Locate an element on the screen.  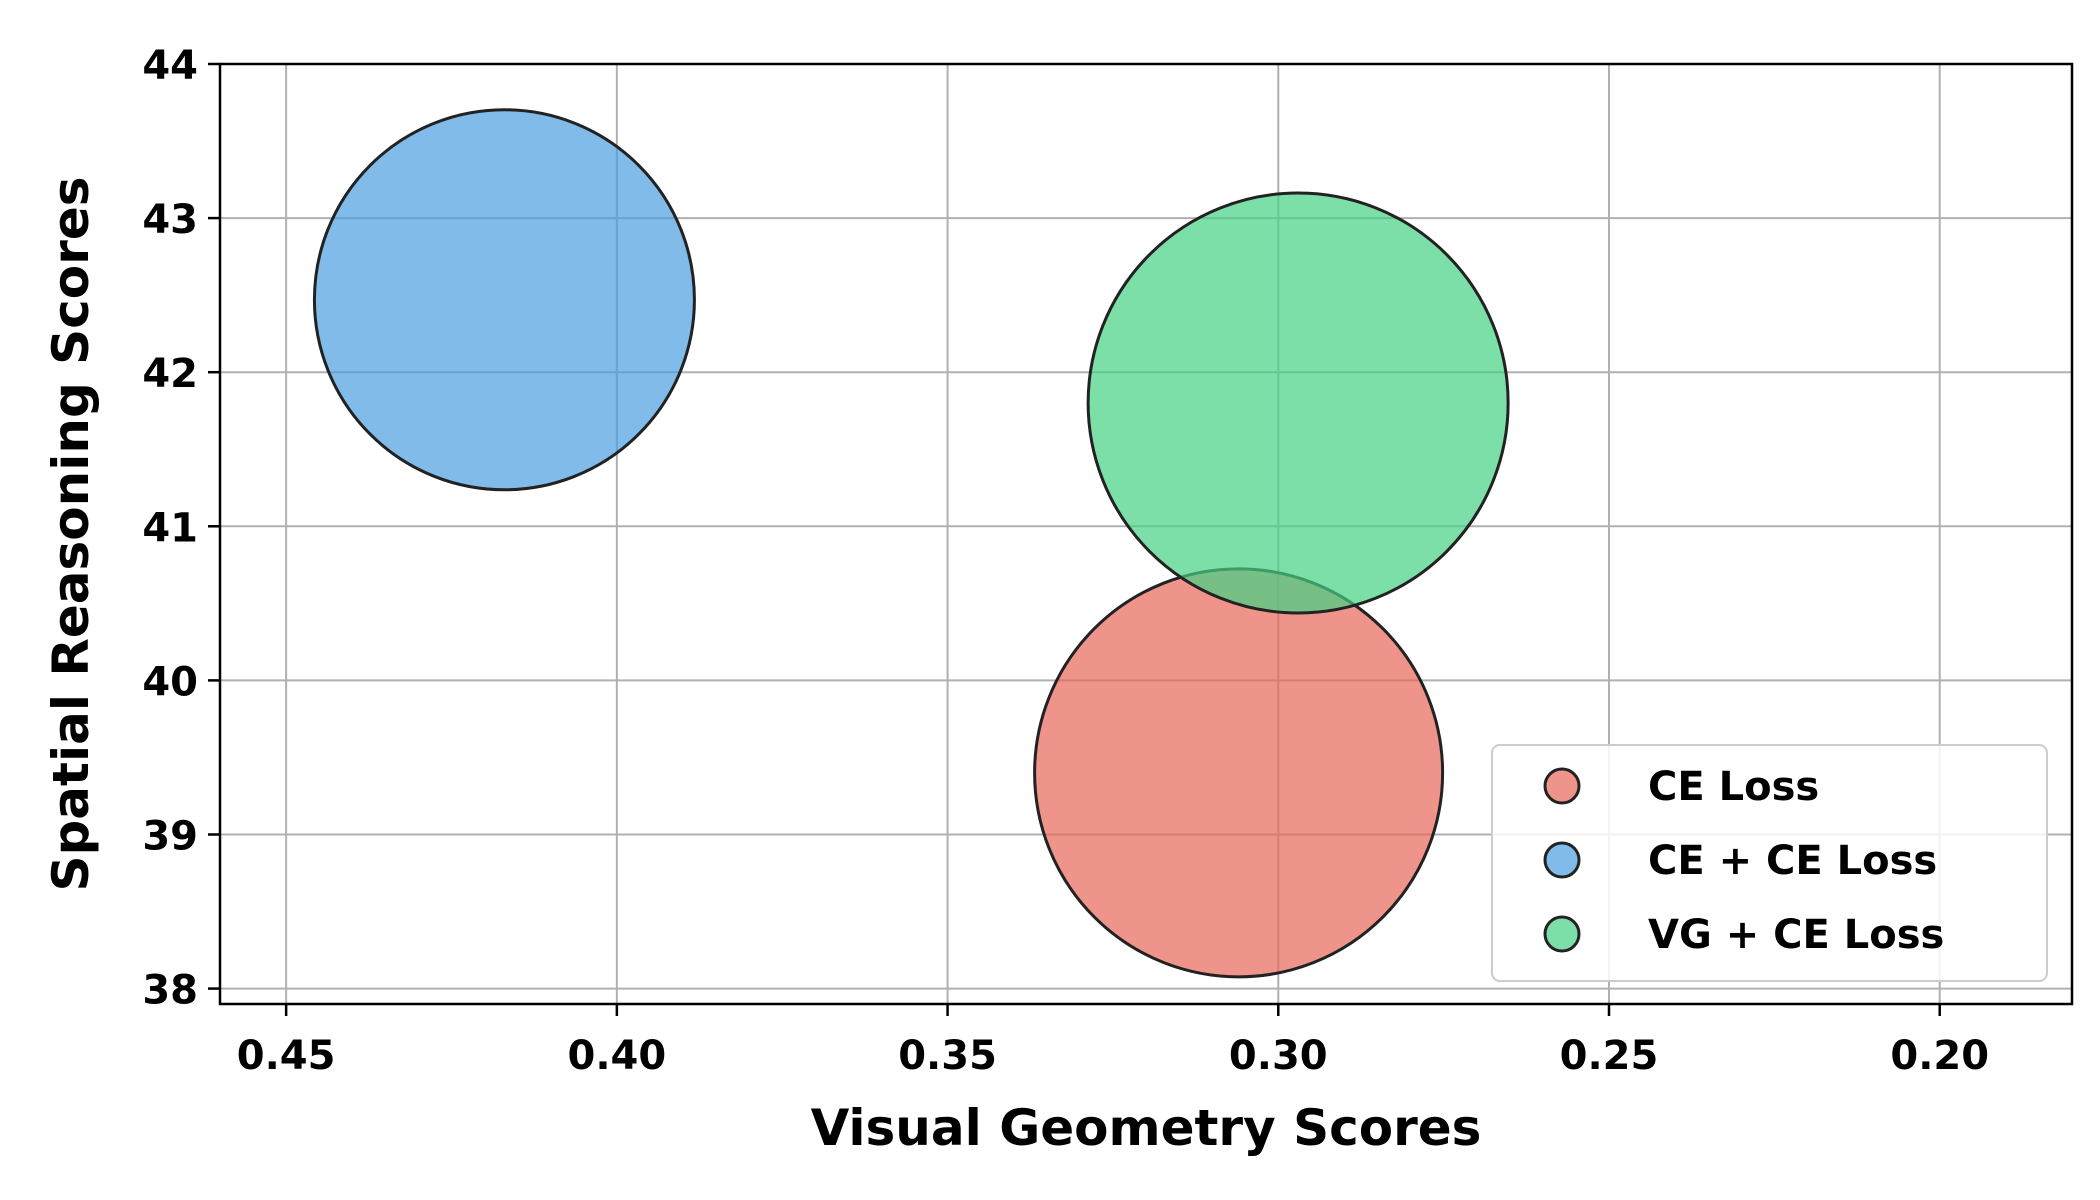
y-tick-label: 42 is located at coordinates (170, 374).